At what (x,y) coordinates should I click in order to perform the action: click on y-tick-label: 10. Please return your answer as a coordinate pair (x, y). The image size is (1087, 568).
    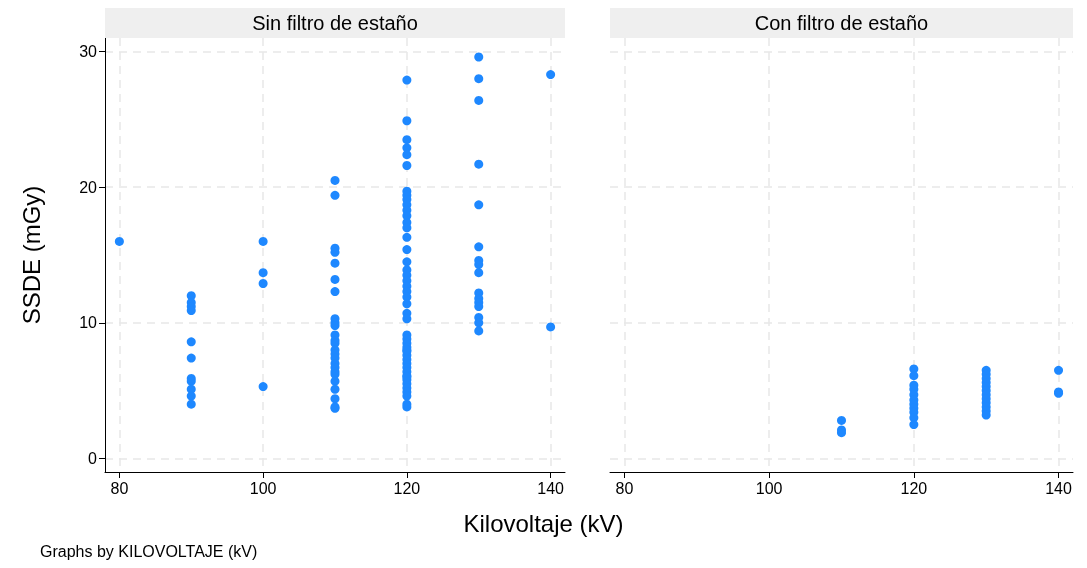
    Looking at the image, I should click on (88, 323).